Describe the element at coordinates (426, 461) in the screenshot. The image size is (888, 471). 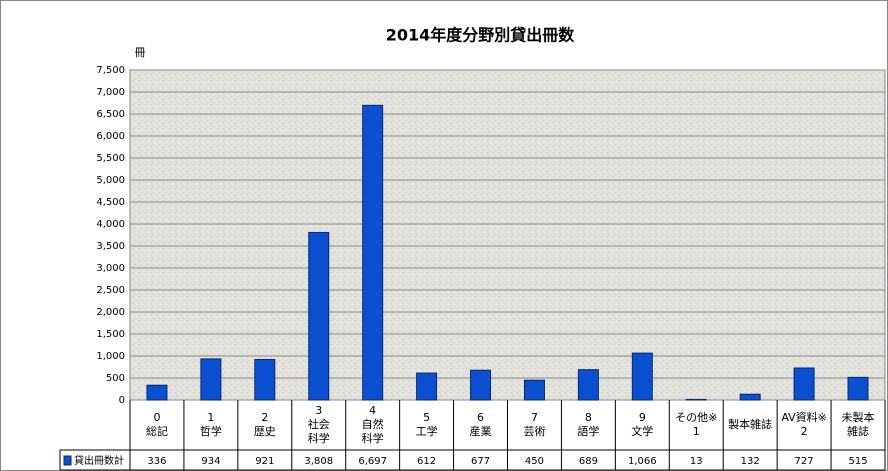
I see `table-value: 612` at that location.